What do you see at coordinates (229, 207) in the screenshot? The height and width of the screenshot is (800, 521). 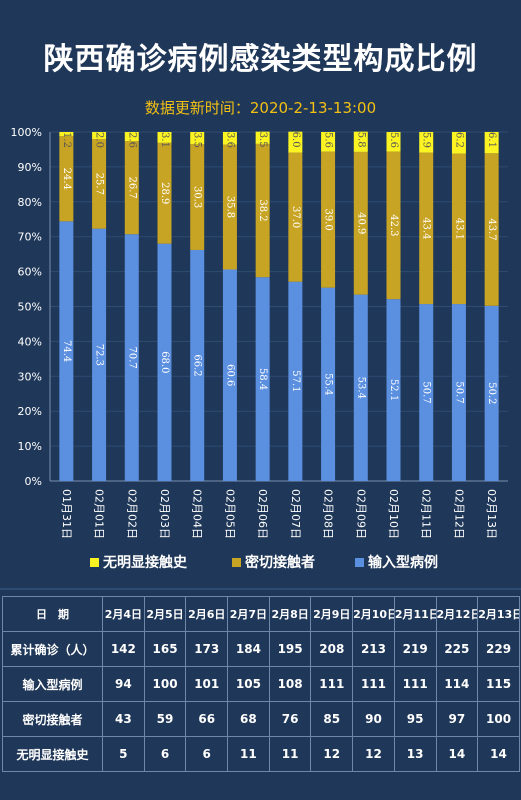 I see `data-label-close-contact: 35.8` at bounding box center [229, 207].